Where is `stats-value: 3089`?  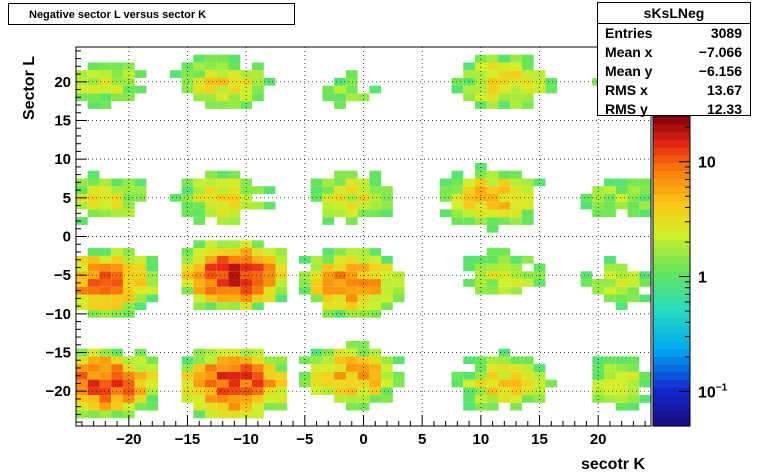 stats-value: 3089 is located at coordinates (726, 33).